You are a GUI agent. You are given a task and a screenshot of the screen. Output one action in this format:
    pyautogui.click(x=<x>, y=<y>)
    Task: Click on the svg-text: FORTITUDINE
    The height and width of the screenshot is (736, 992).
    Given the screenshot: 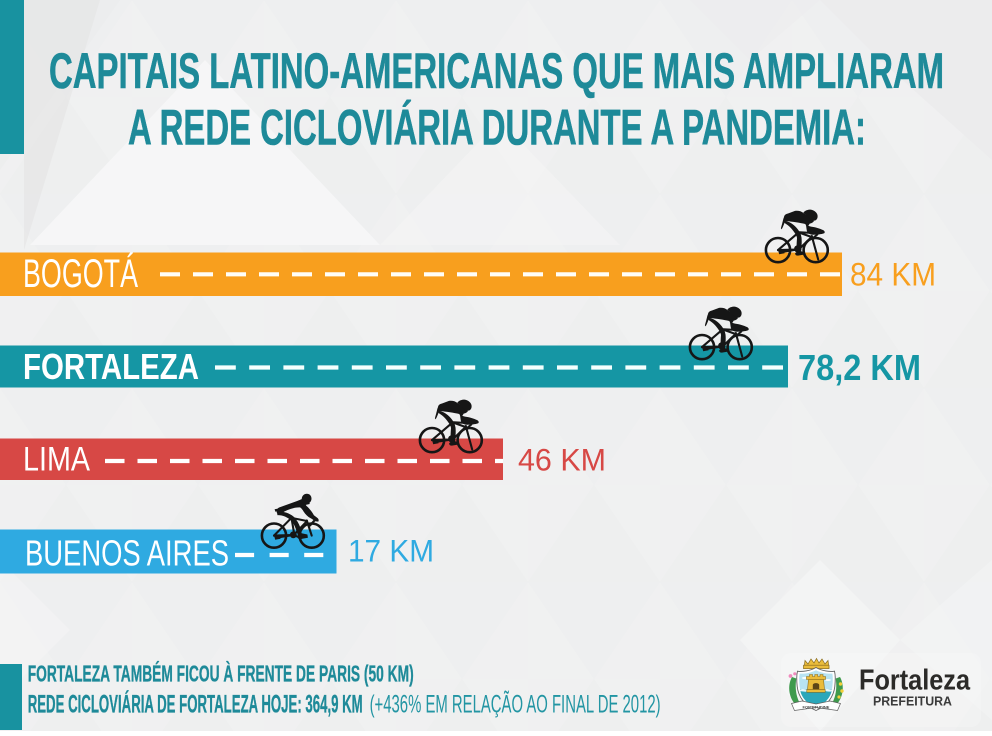 What is the action you would take?
    pyautogui.click(x=816, y=706)
    